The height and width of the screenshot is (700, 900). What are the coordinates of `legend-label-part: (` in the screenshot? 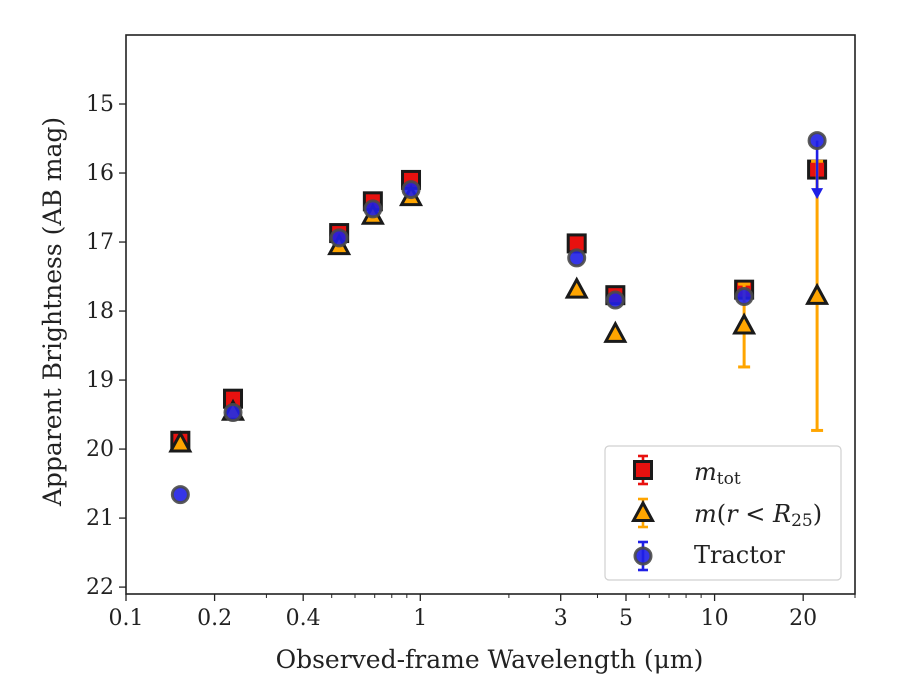 It's located at (721, 514).